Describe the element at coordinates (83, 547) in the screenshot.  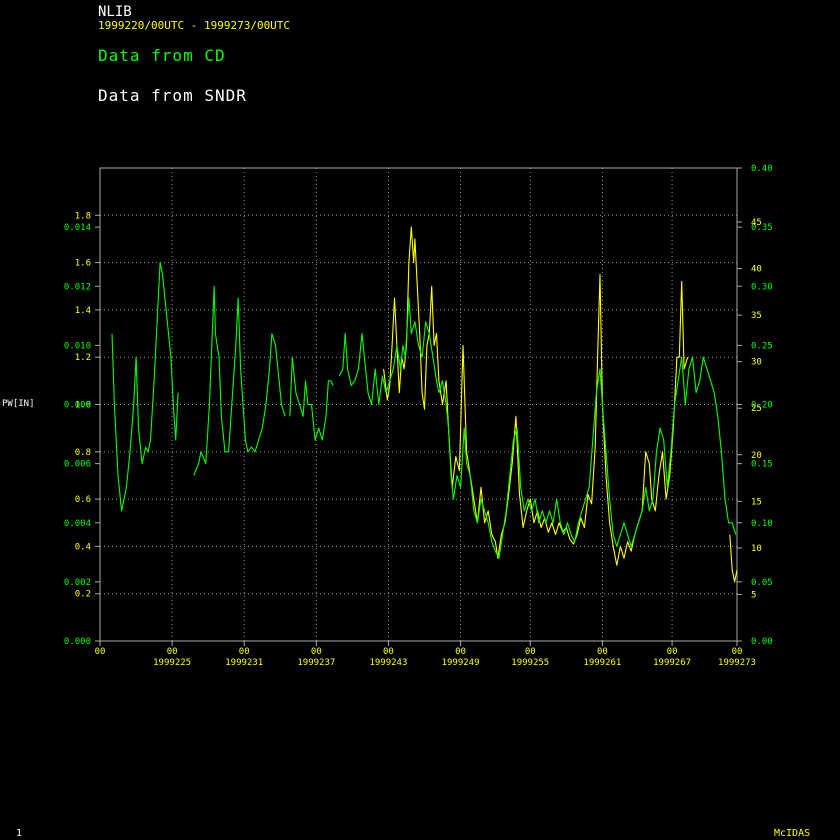
I see `y-left-pw-label: 0.4` at that location.